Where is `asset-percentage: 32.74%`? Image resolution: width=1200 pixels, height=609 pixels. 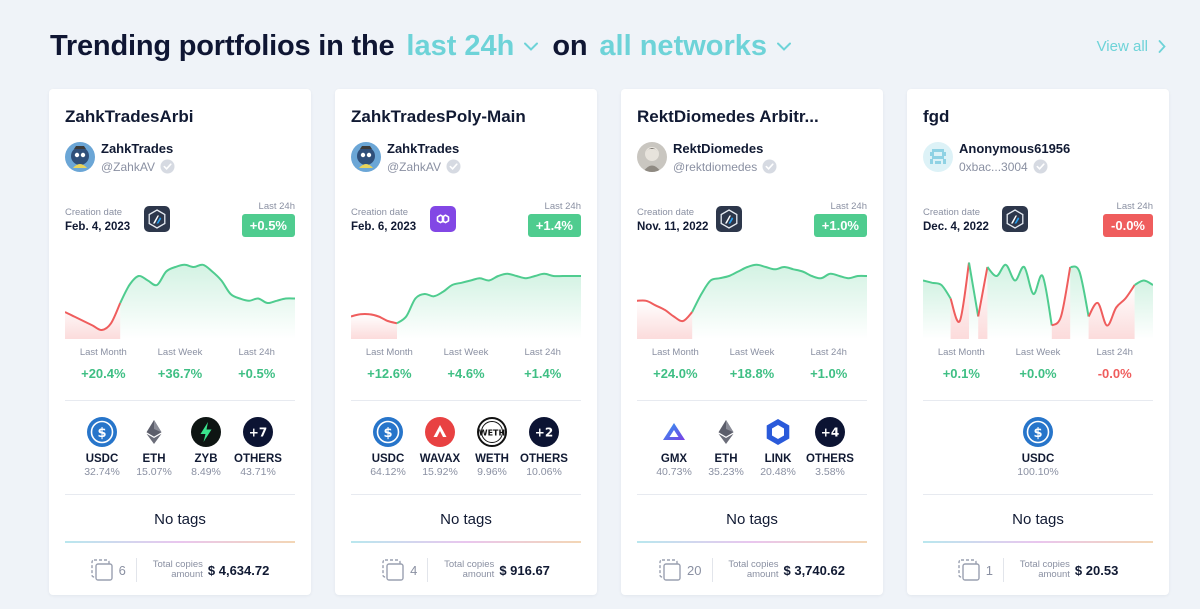 asset-percentage: 32.74% is located at coordinates (102, 472).